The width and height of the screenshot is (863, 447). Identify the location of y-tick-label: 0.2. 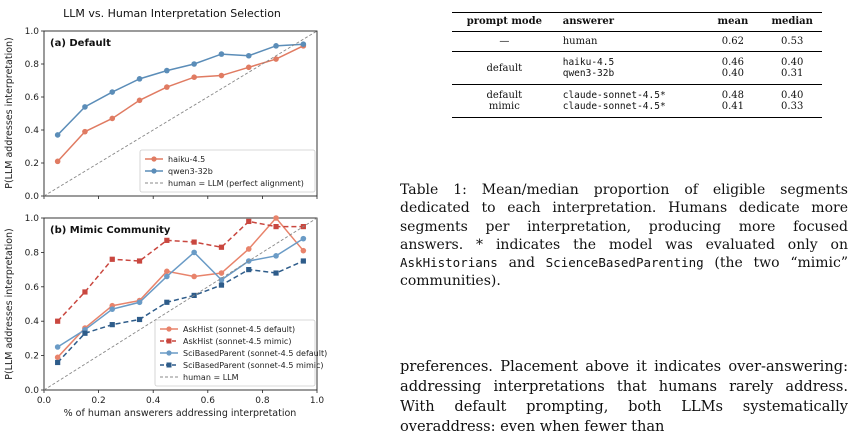
(32, 164).